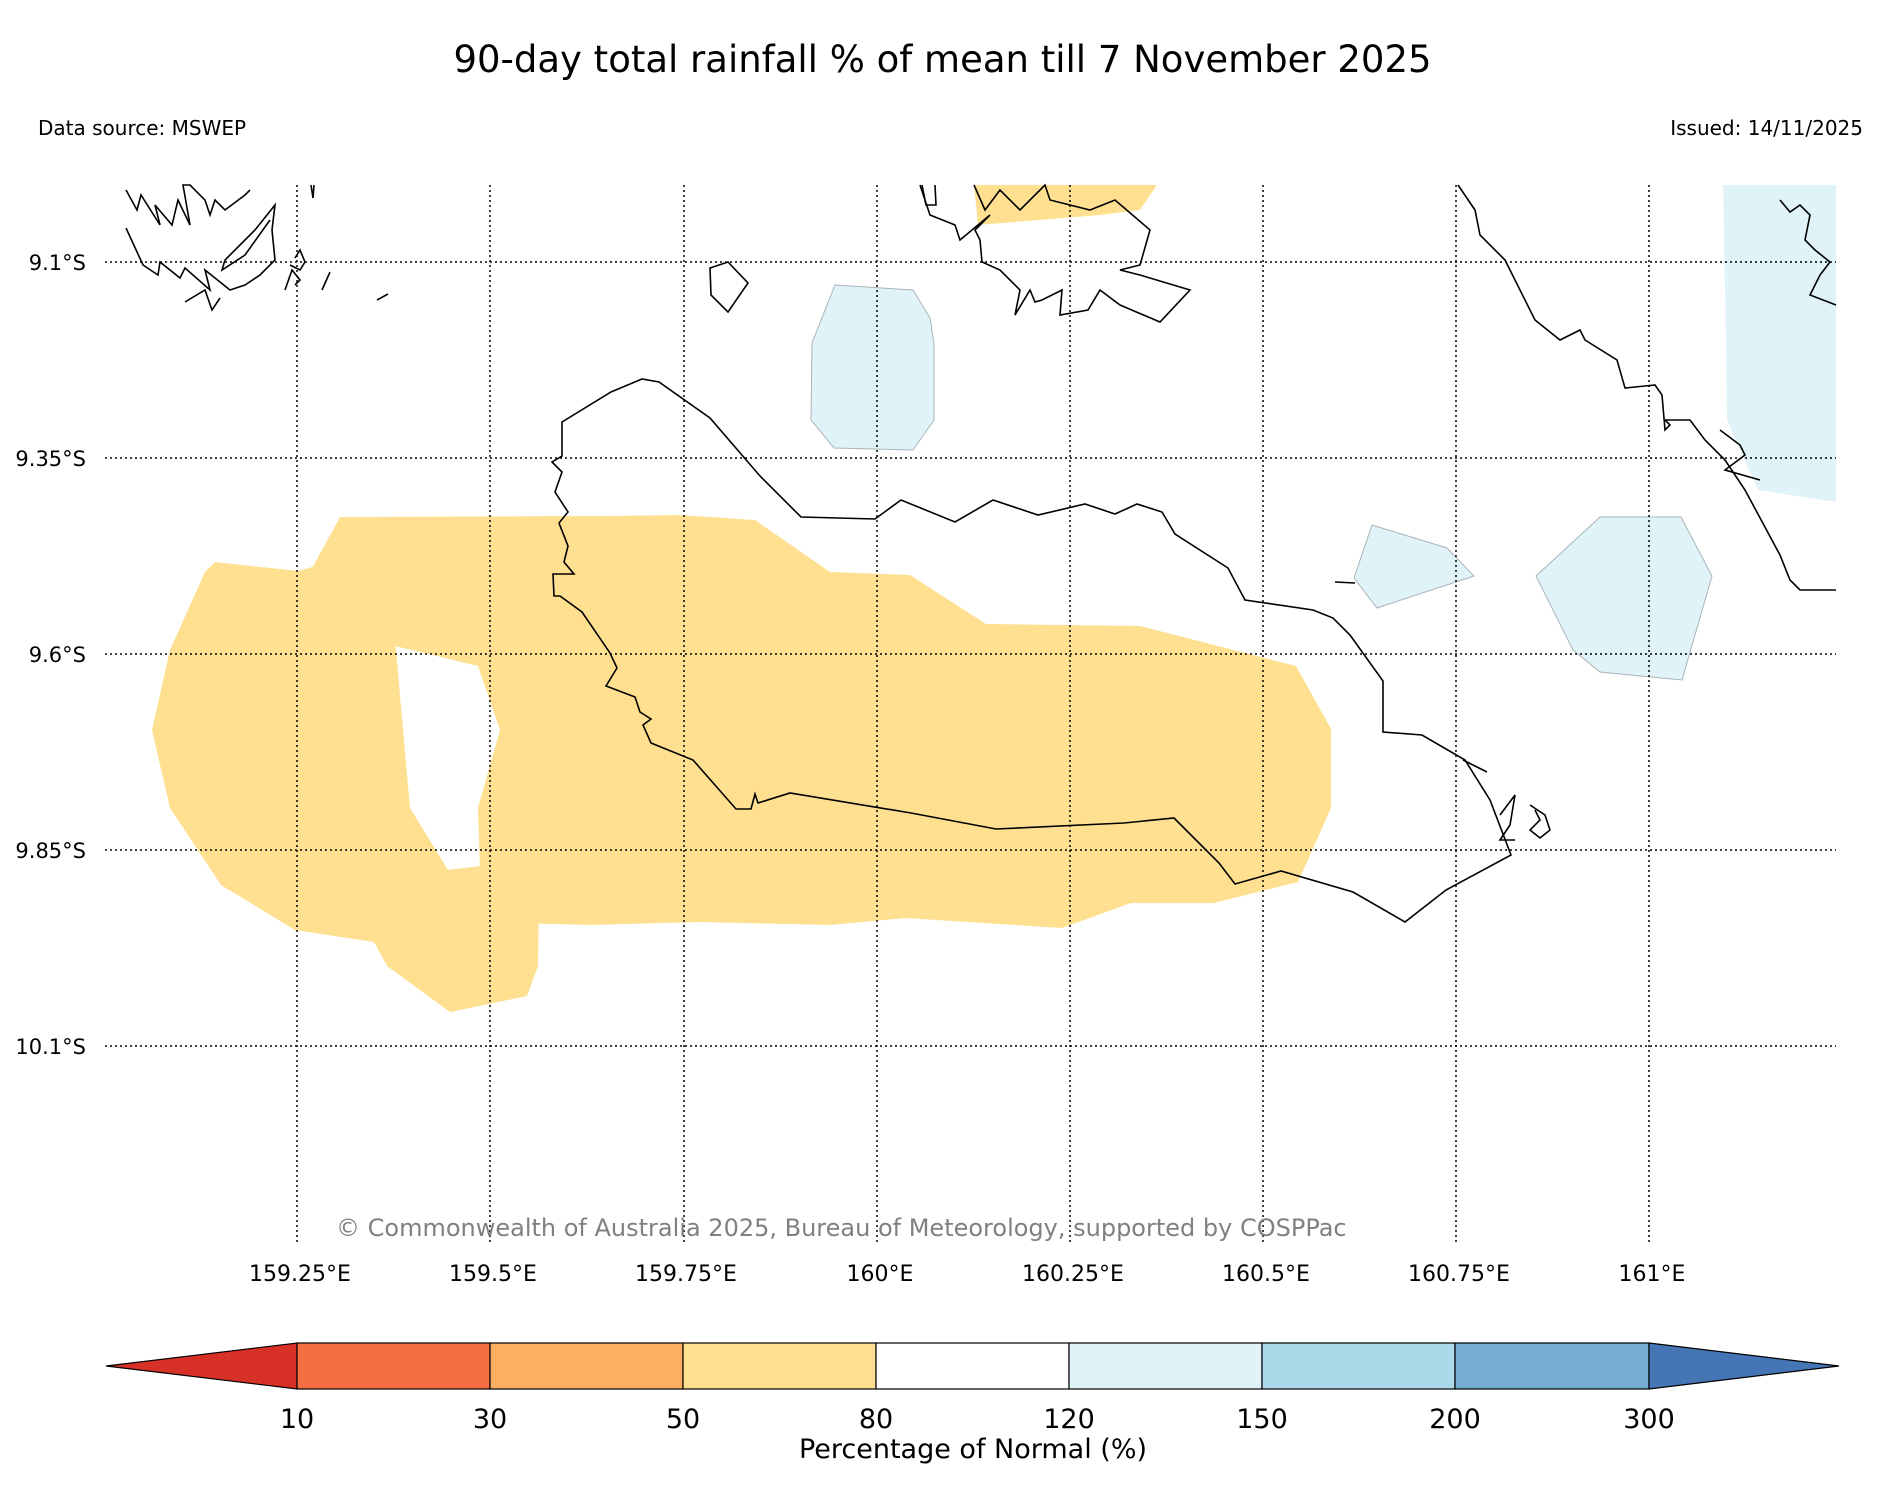  I want to click on issued-date-label: Issued: 14/11/2025, so click(1766, 128).